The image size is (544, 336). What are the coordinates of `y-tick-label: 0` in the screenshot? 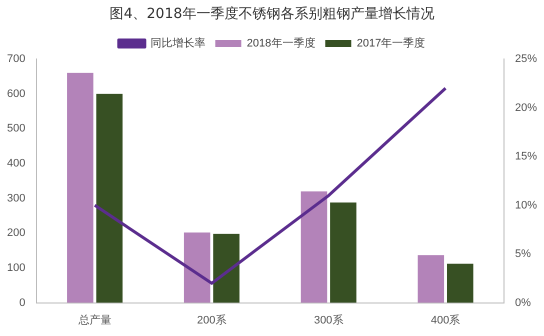 It's located at (22, 302).